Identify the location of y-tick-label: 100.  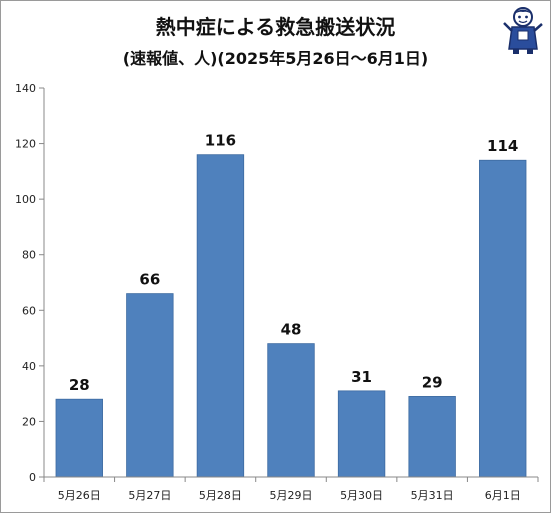
(25, 199).